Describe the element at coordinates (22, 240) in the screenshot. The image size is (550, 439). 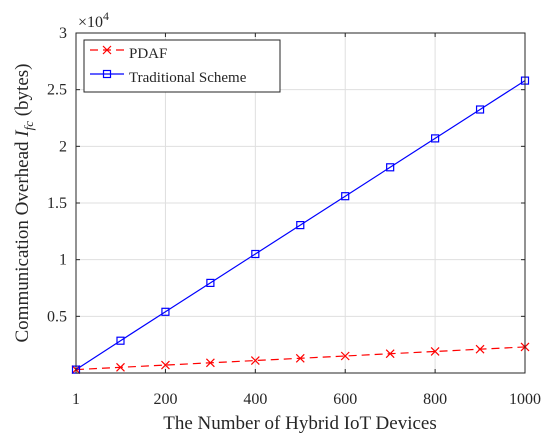
I see `y-axis-label-prefix: Communication Overhead` at that location.